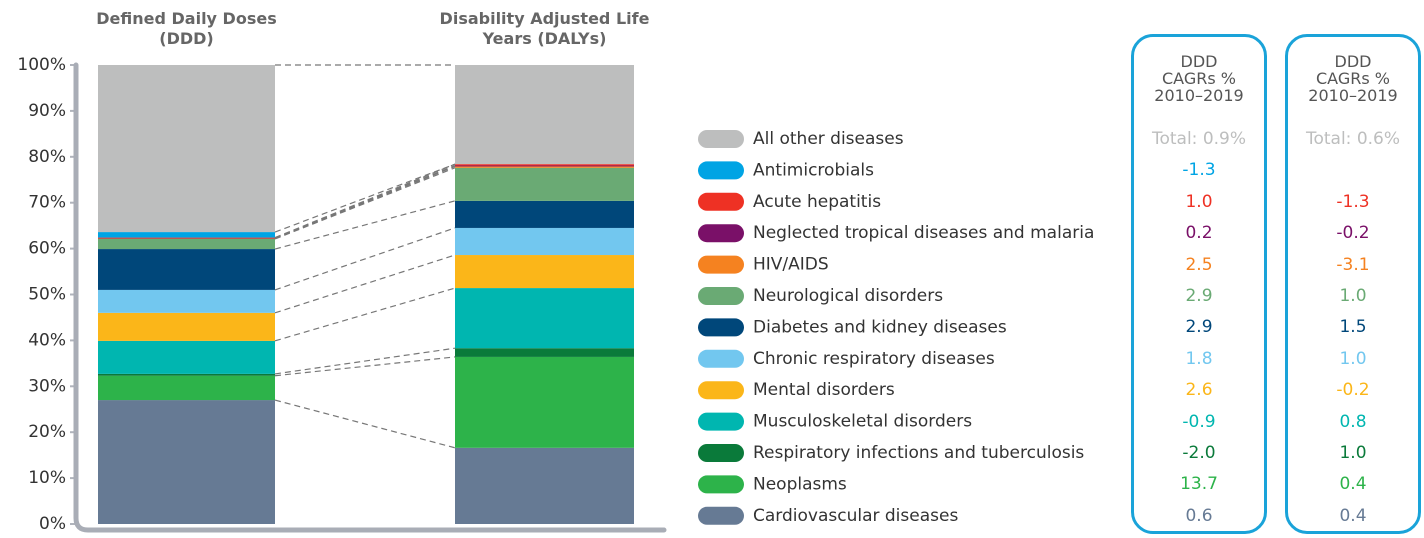 The width and height of the screenshot is (1424, 538). Describe the element at coordinates (1199, 453) in the screenshot. I see `table-value: -2.0` at that location.